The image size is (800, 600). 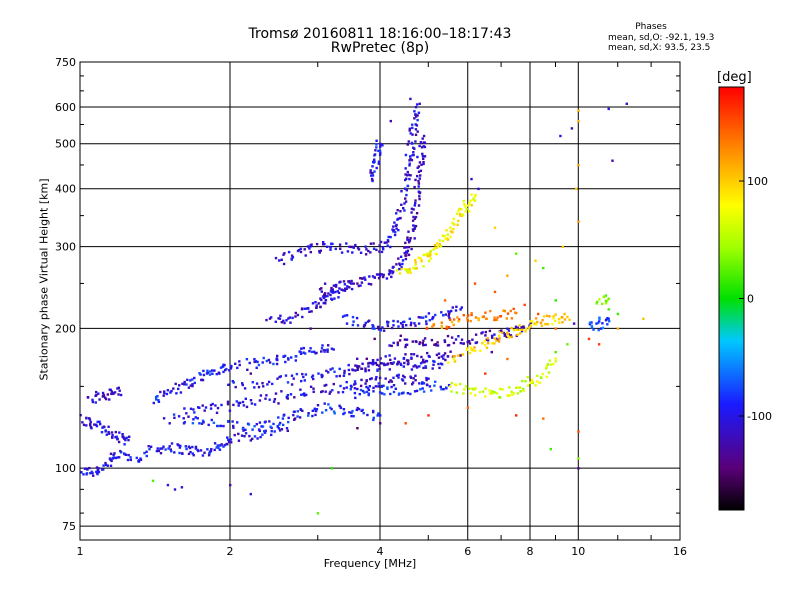 What do you see at coordinates (380, 48) in the screenshot?
I see `chart-subtitle: RwPretec (8p)` at bounding box center [380, 48].